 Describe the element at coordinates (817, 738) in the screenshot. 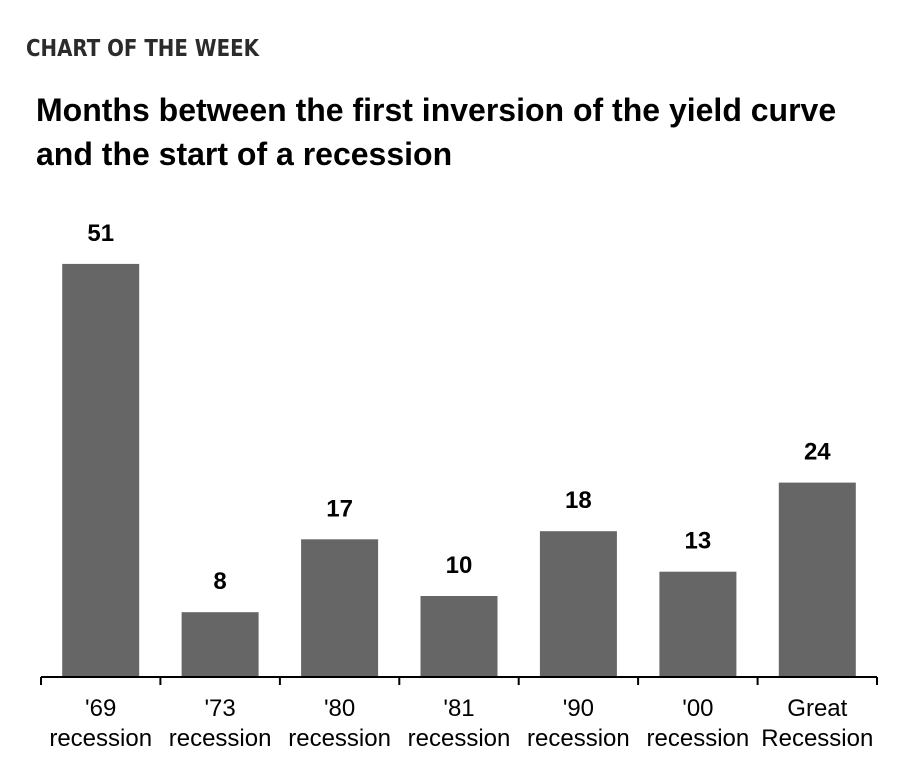

I see `x-tick-label-6-line-1: Recession` at that location.